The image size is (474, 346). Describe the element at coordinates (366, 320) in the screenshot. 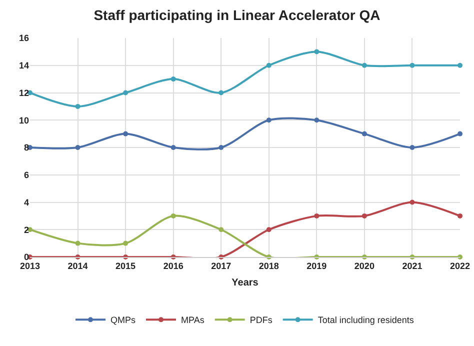

I see `legend-label: Total including residents` at that location.